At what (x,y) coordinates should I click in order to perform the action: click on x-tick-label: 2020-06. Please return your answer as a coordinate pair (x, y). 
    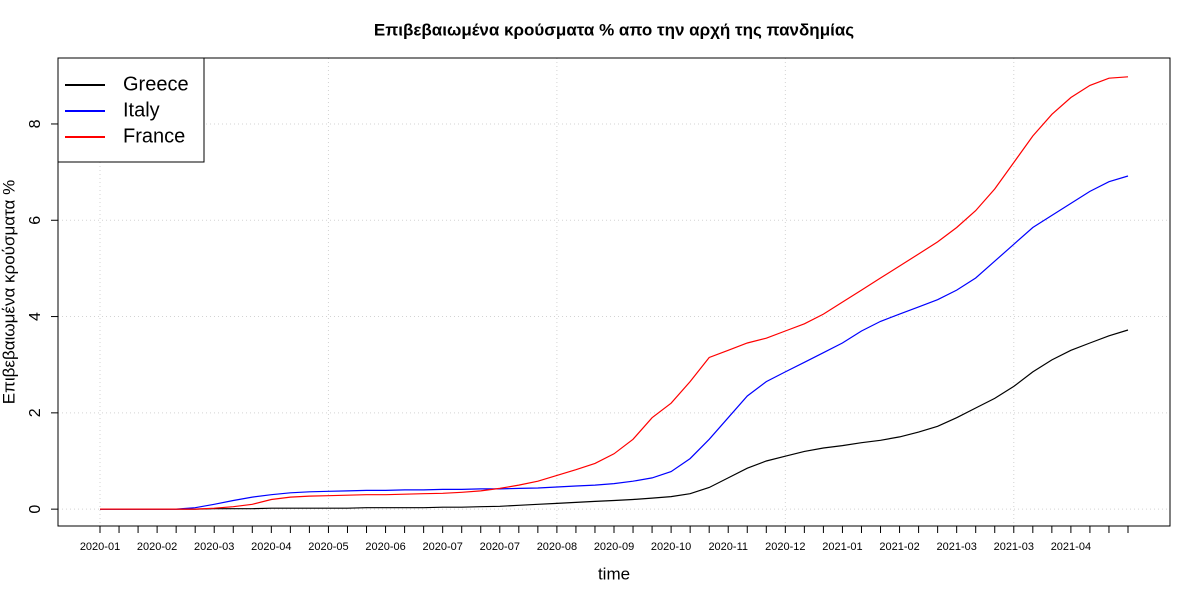
    Looking at the image, I should click on (385, 547).